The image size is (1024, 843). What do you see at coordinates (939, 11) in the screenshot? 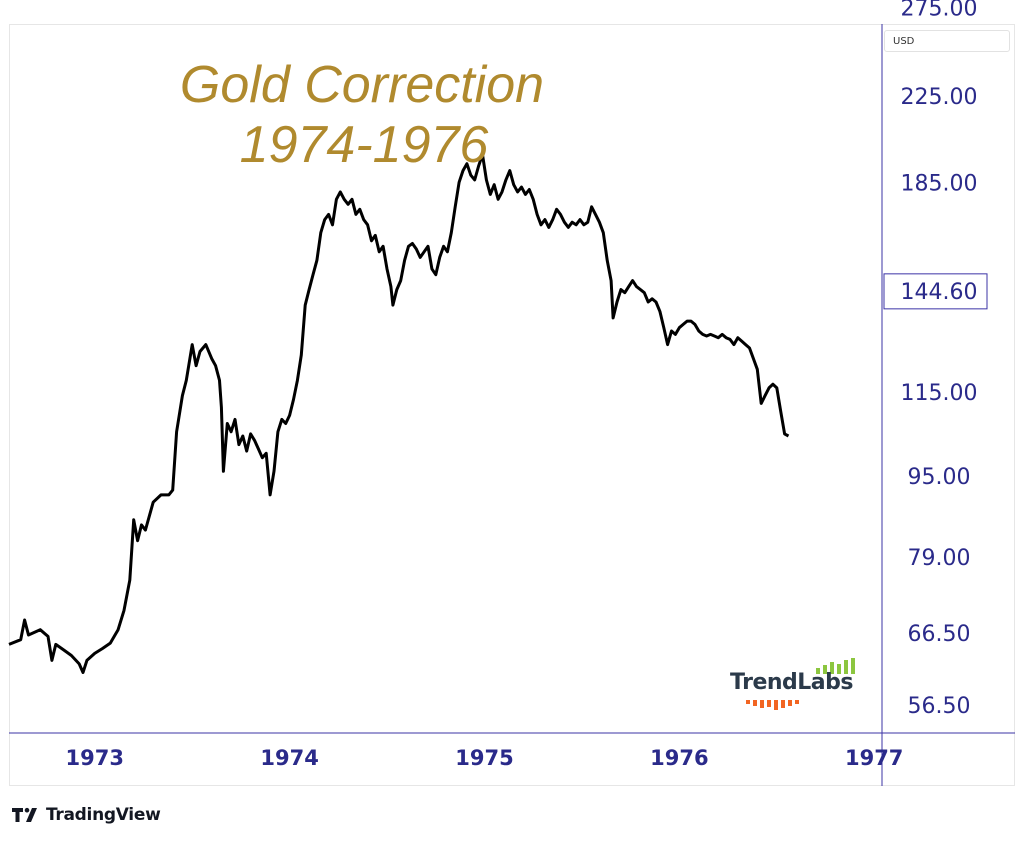
I see `y-tick-label: 275.00` at bounding box center [939, 11].